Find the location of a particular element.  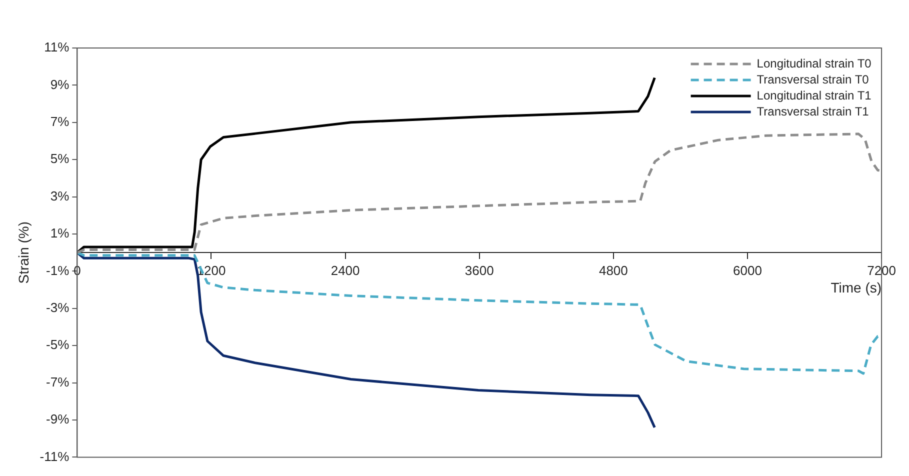

x-axis-title: Time (s) is located at coordinates (856, 287).